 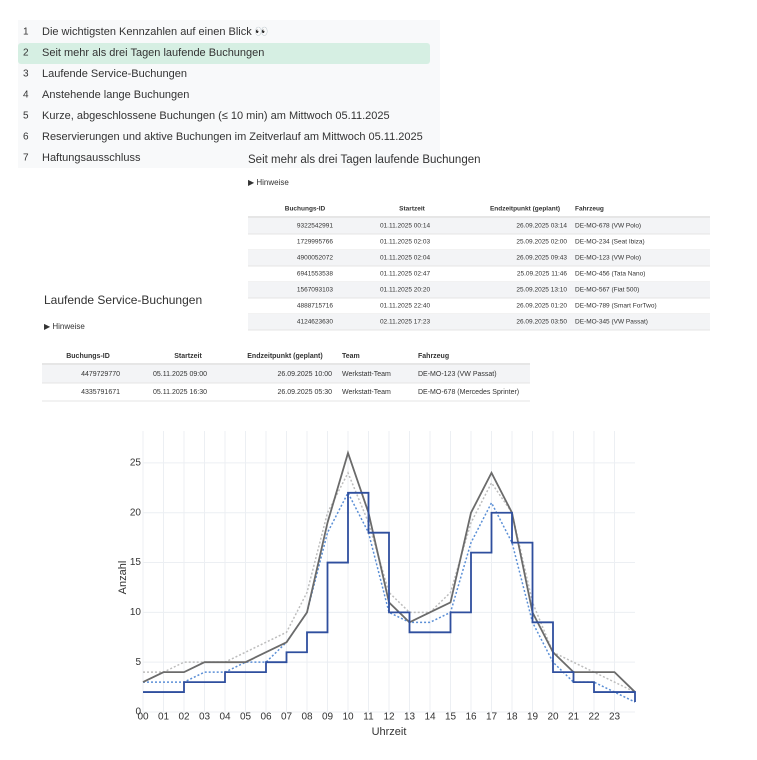 What do you see at coordinates (610, 274) in the screenshot?
I see `cell: DE-MO-456 (Tata Nano)` at bounding box center [610, 274].